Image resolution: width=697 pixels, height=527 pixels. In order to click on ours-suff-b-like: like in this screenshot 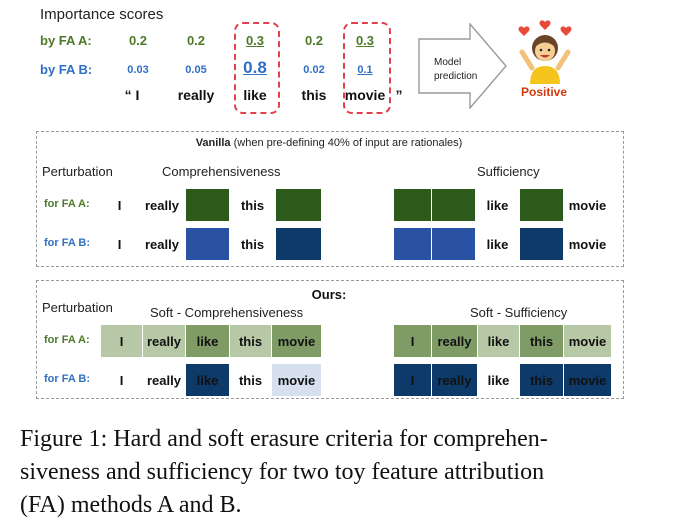, I will do `click(499, 380)`.